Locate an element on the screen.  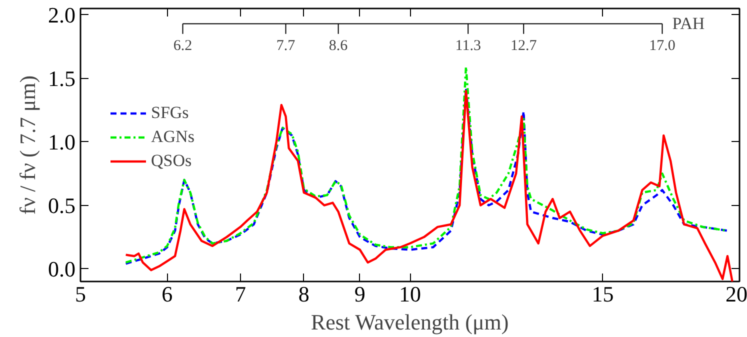
x-axis-title: Rest Wavelength (μm) is located at coordinates (409, 322).